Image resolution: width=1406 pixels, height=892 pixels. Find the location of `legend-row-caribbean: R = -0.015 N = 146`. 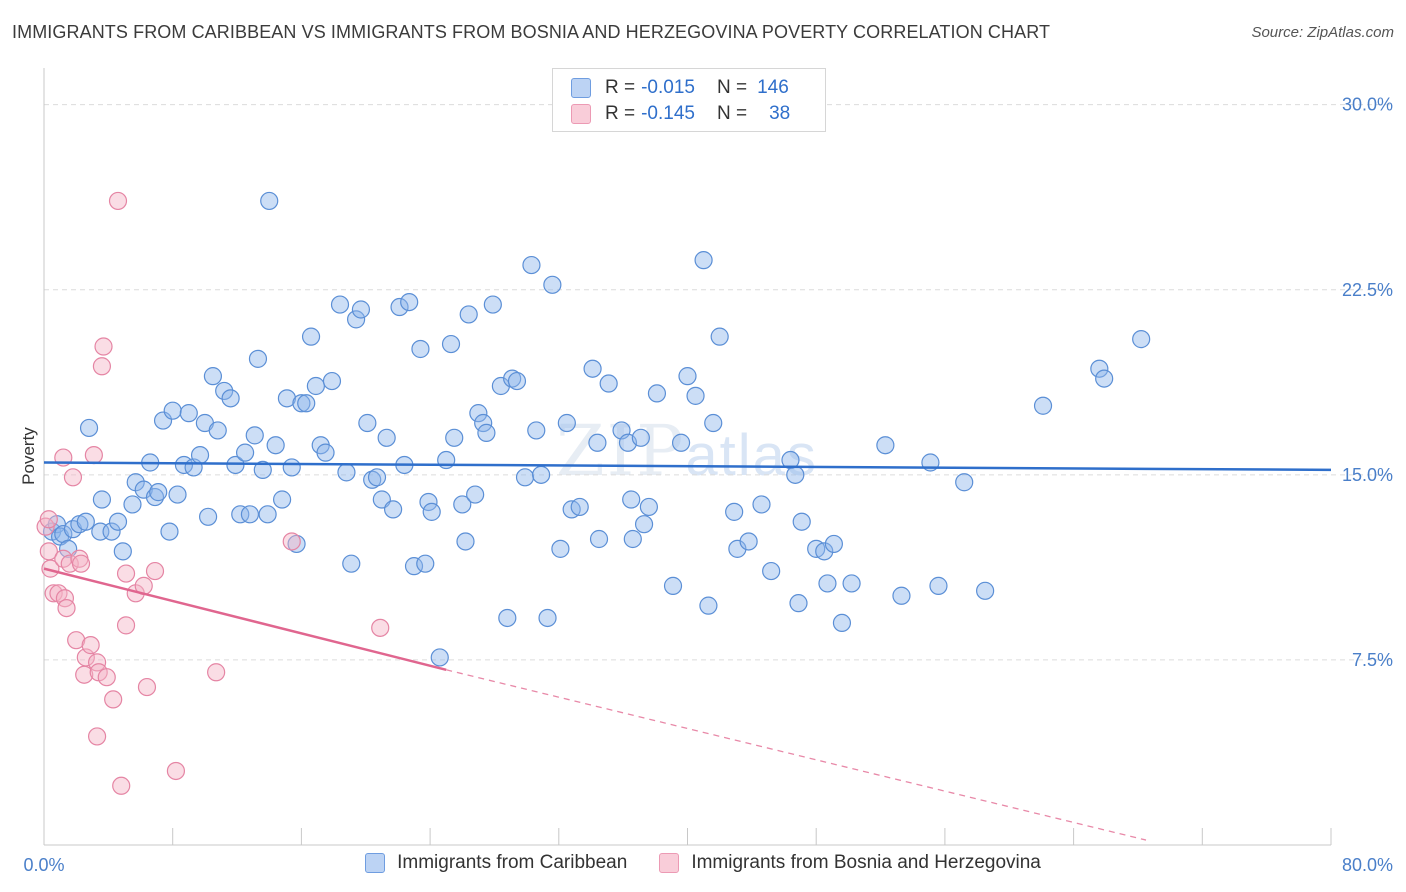

legend-row-caribbean: R = -0.015 N = 146 is located at coordinates (680, 88).